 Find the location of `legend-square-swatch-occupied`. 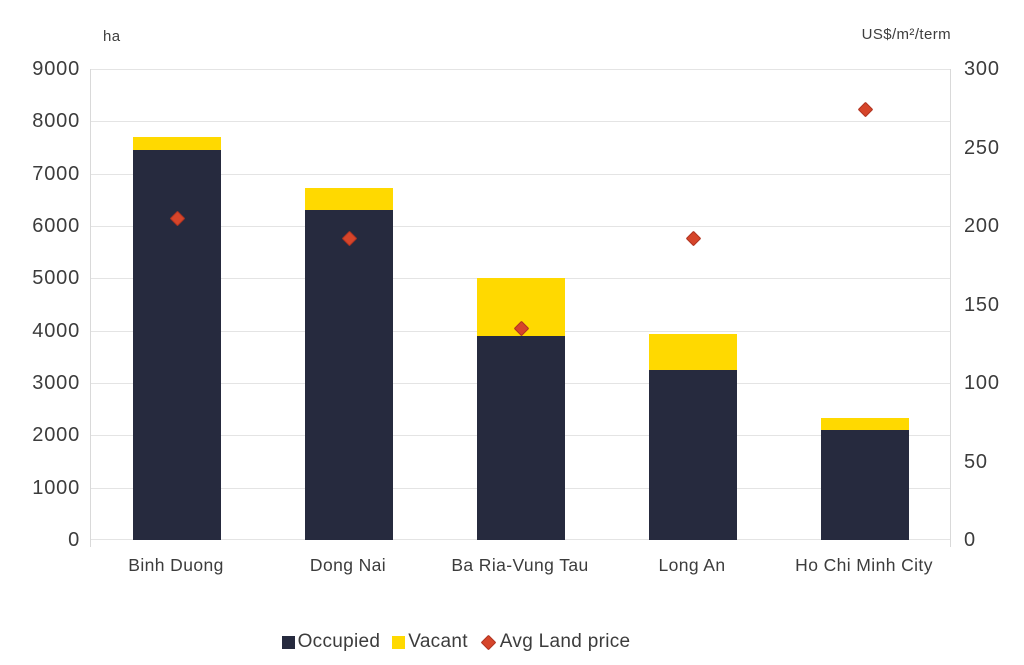

legend-square-swatch-occupied is located at coordinates (288, 642).